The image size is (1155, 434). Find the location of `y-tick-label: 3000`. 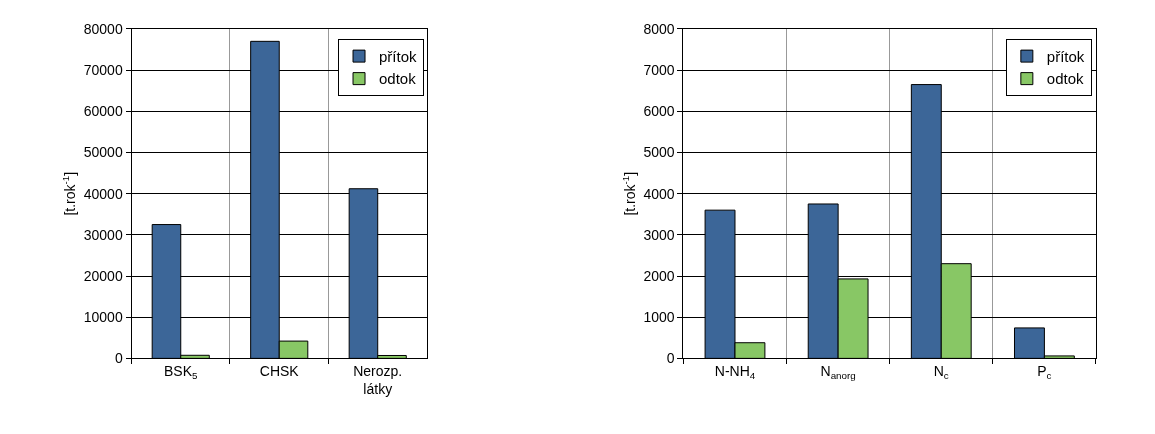

y-tick-label: 3000 is located at coordinates (659, 234).